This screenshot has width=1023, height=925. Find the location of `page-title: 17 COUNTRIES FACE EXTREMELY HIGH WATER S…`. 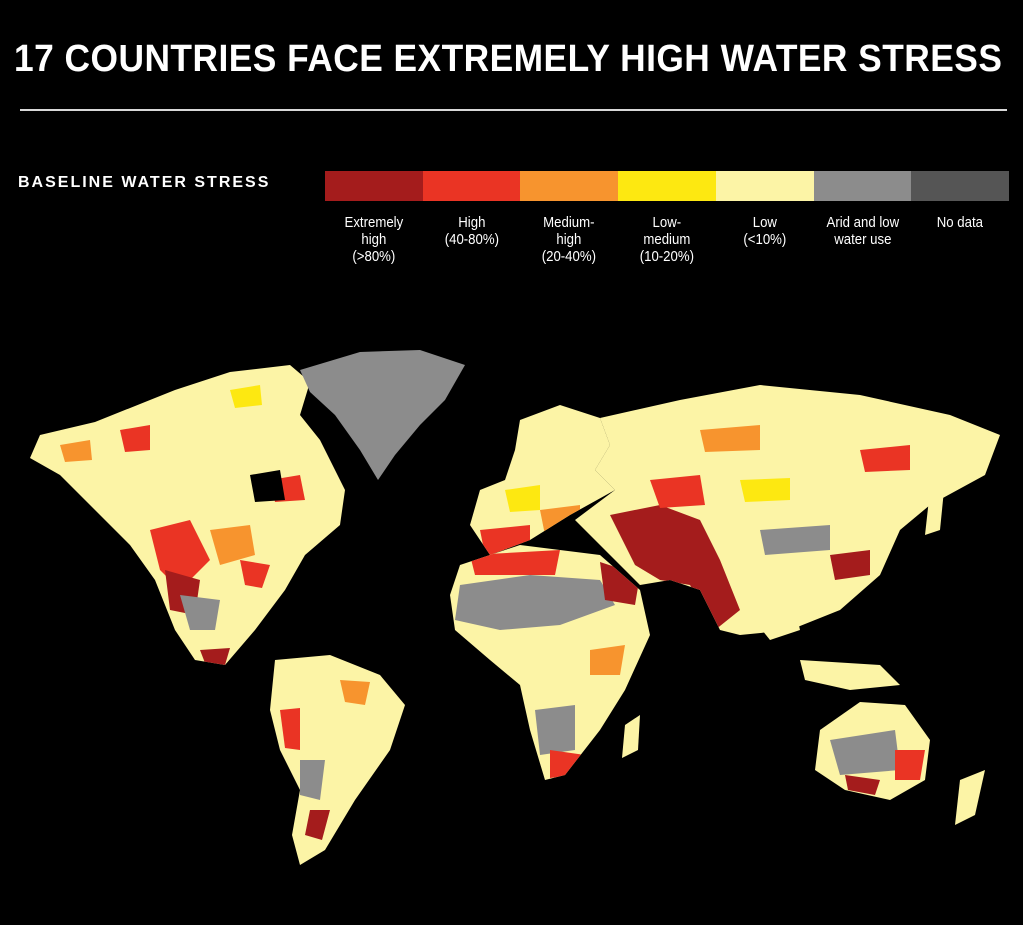

page-title: 17 COUNTRIES FACE EXTREMELY HIGH WATER S… is located at coordinates (508, 59).